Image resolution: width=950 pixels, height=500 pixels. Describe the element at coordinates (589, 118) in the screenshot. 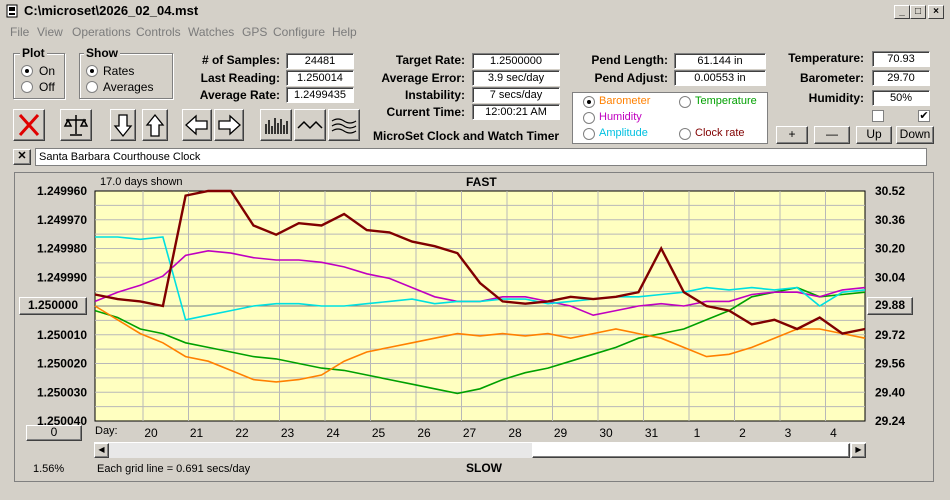

I see `humidity-radio` at that location.